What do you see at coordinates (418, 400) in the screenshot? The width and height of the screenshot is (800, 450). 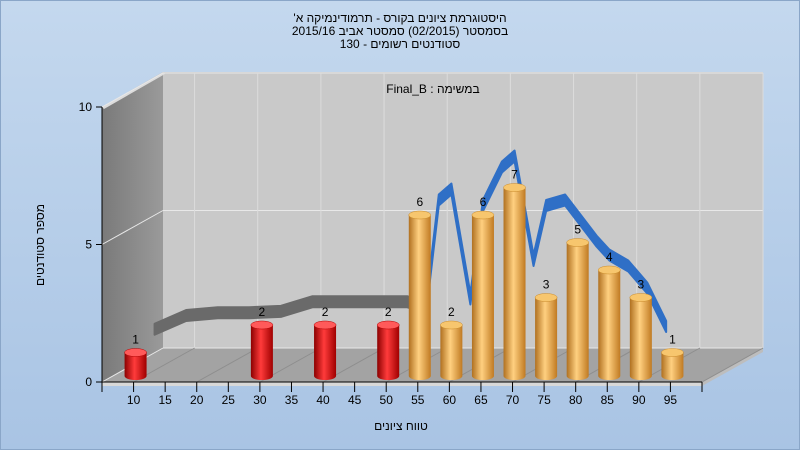 I see `x-tick-label: 55` at bounding box center [418, 400].